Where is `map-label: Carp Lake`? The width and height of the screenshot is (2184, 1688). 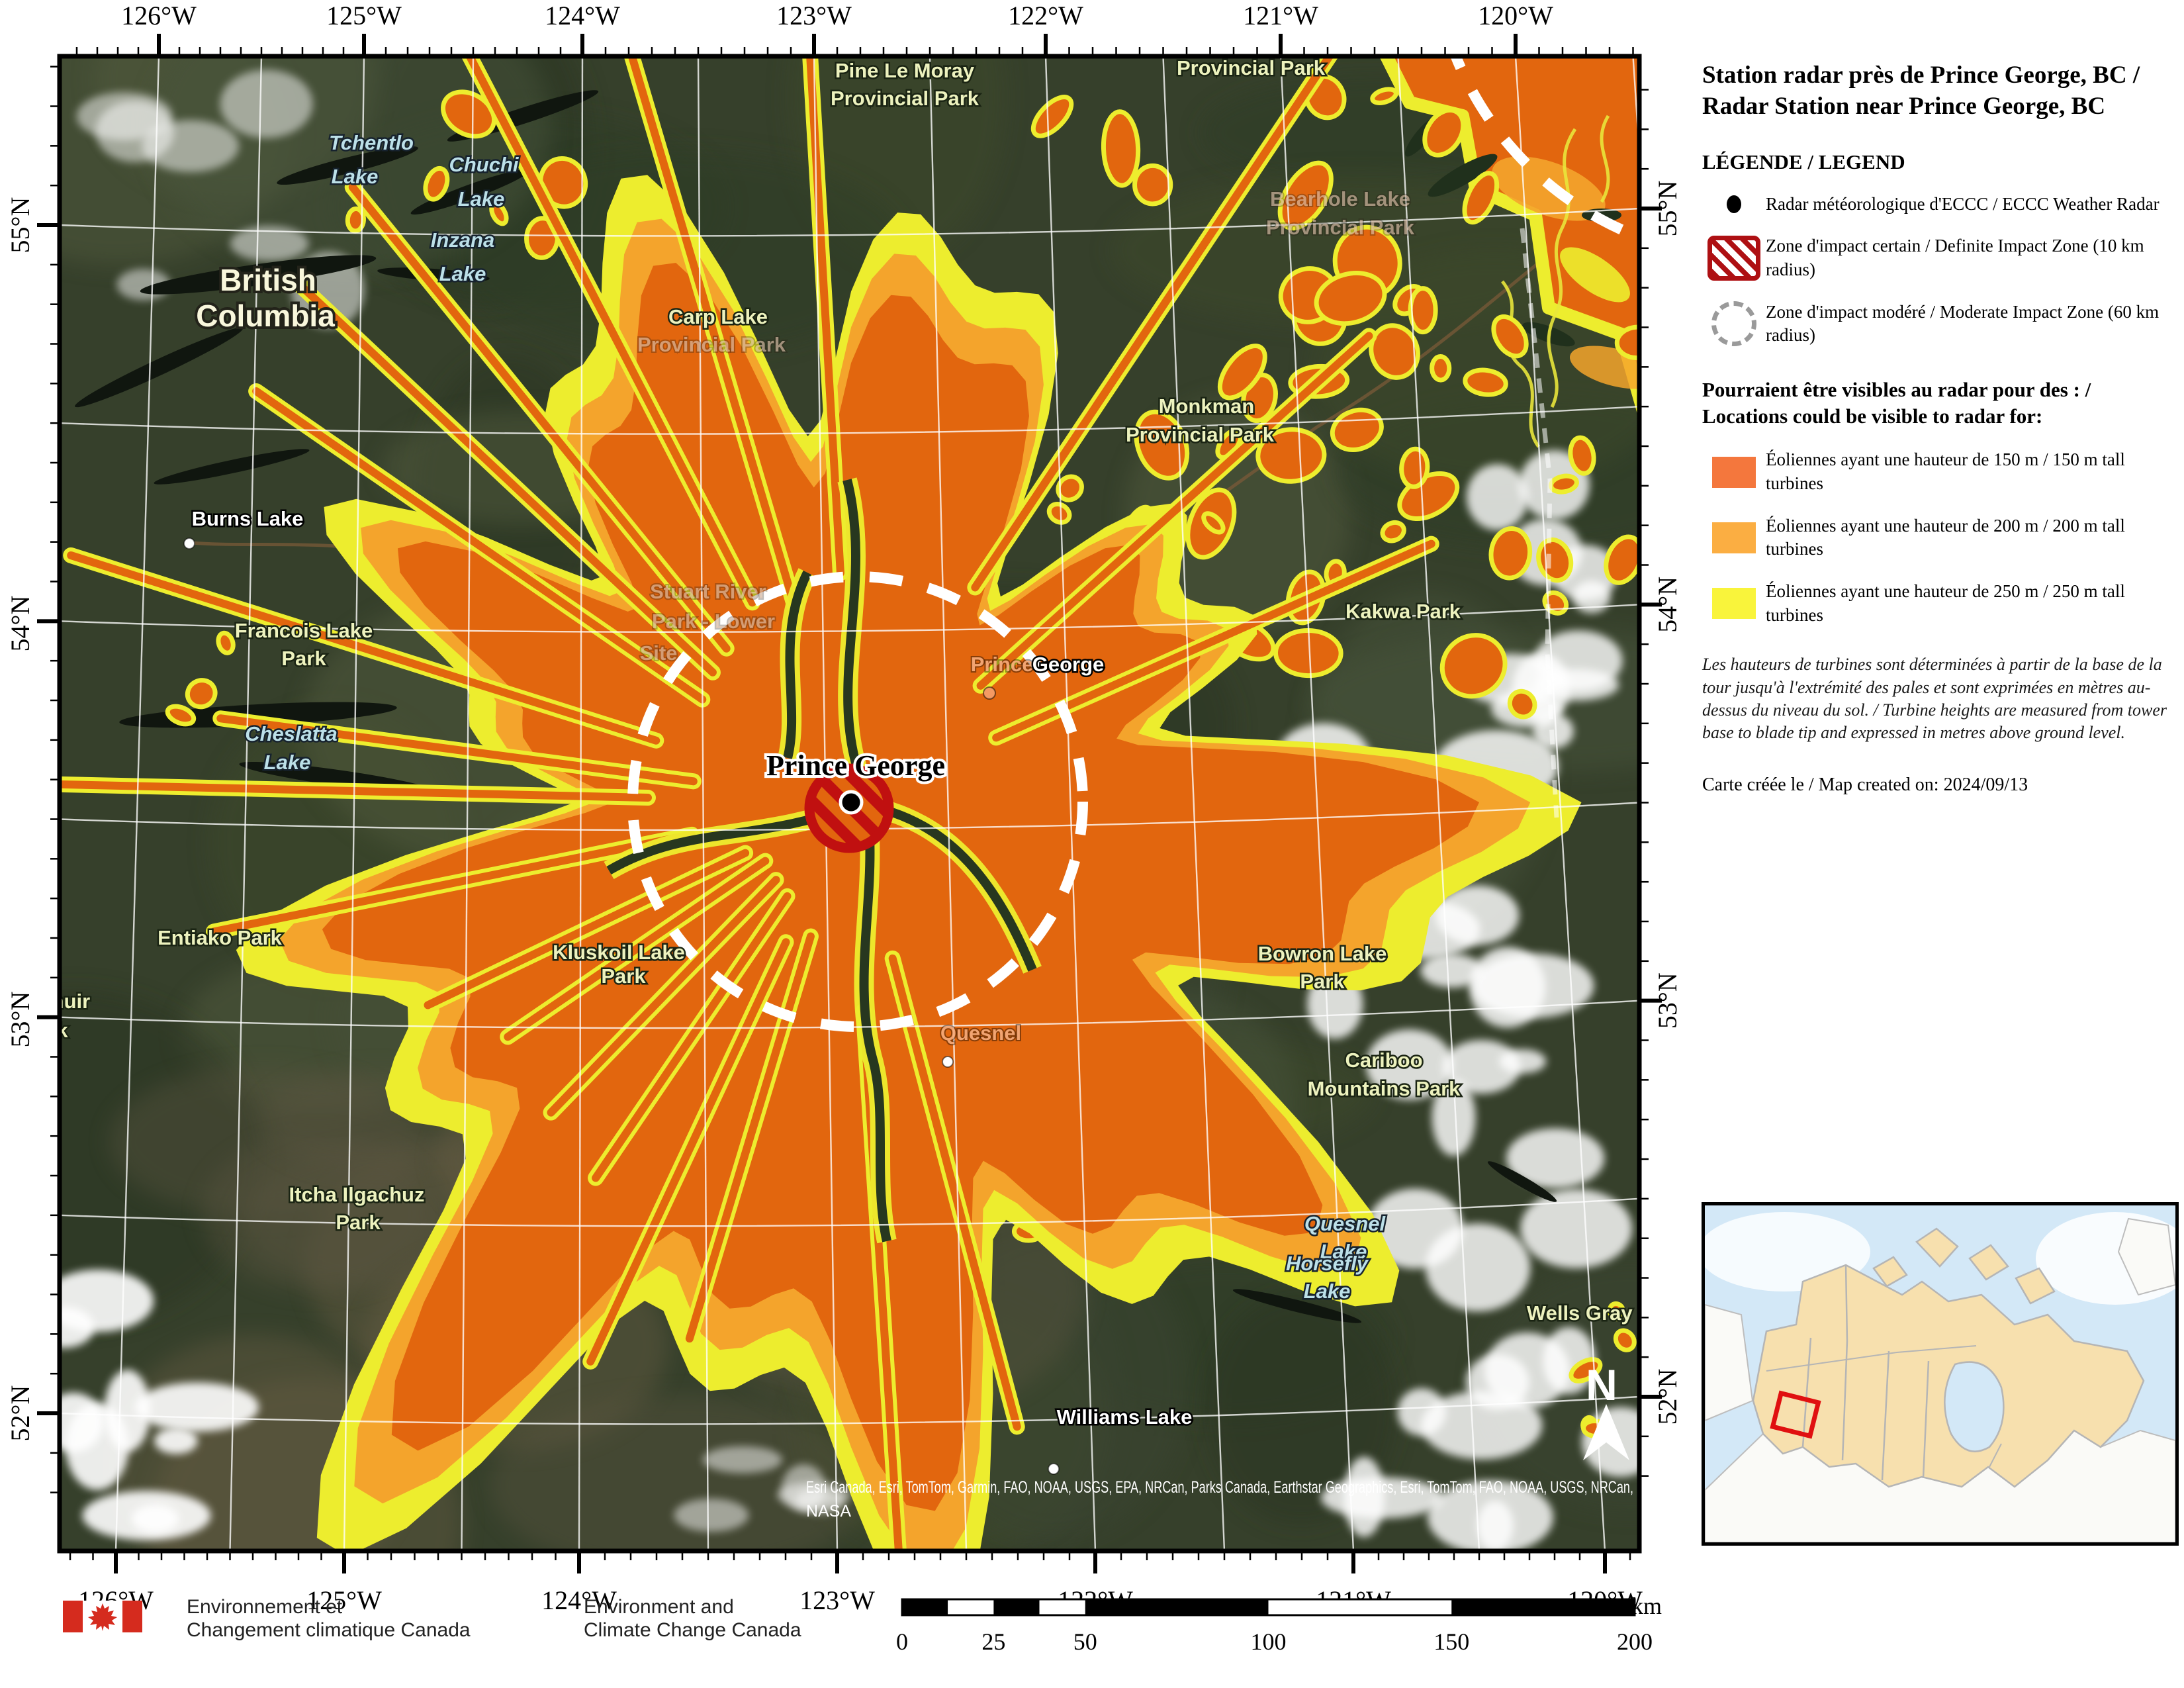
map-label: Carp Lake is located at coordinates (718, 316).